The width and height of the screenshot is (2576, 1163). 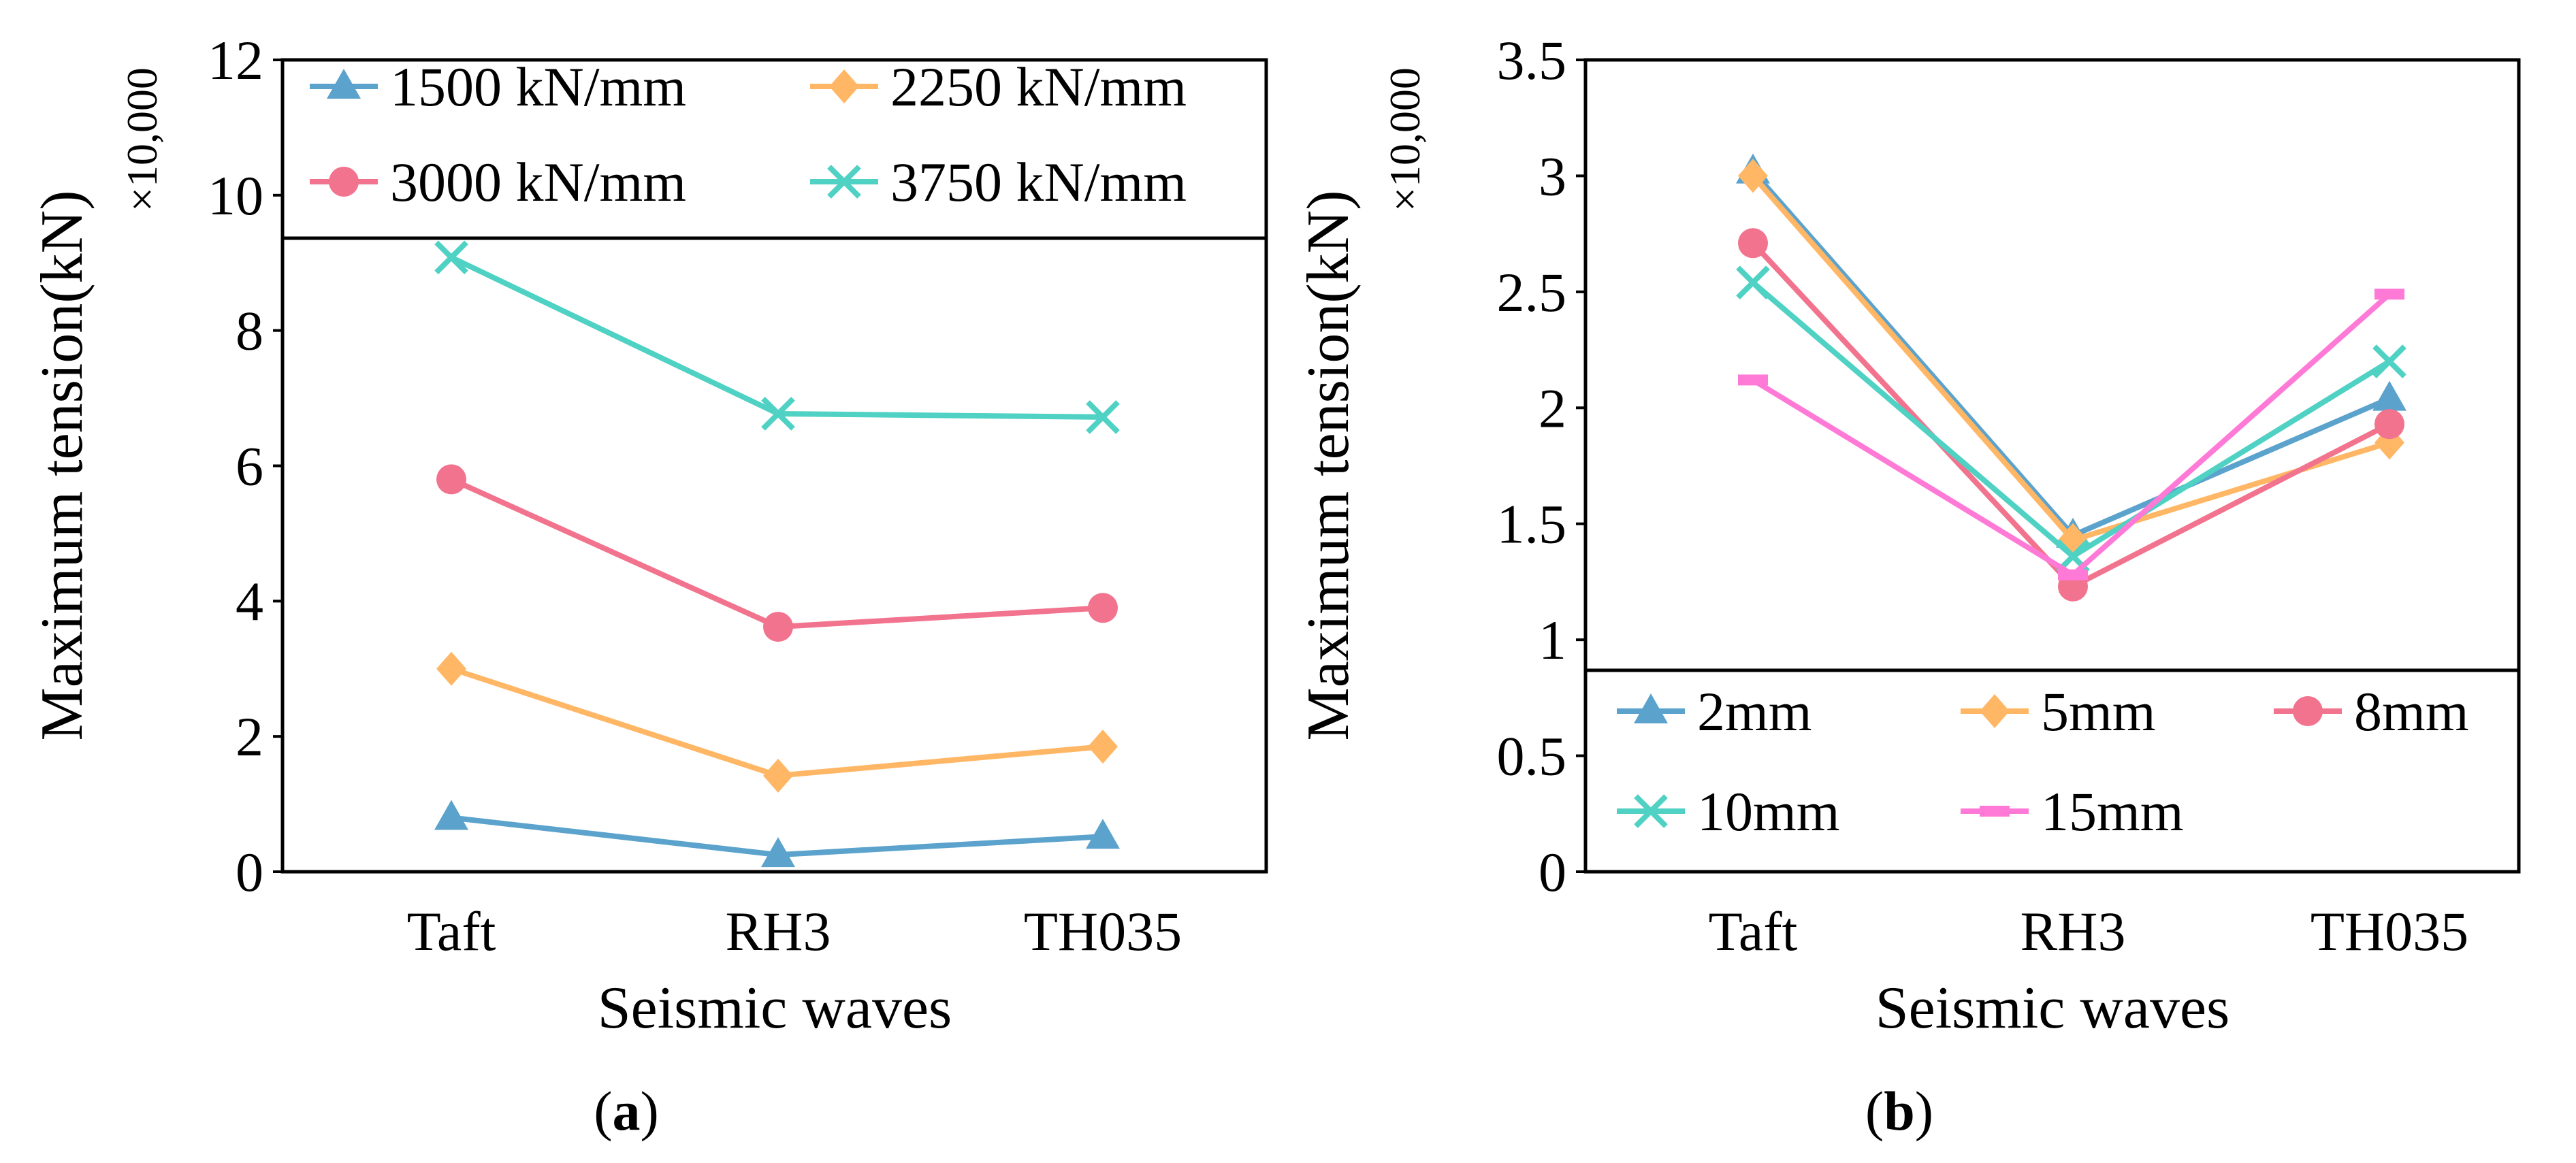 I want to click on legend-item: 3750 kN/mm, so click(x=998, y=182).